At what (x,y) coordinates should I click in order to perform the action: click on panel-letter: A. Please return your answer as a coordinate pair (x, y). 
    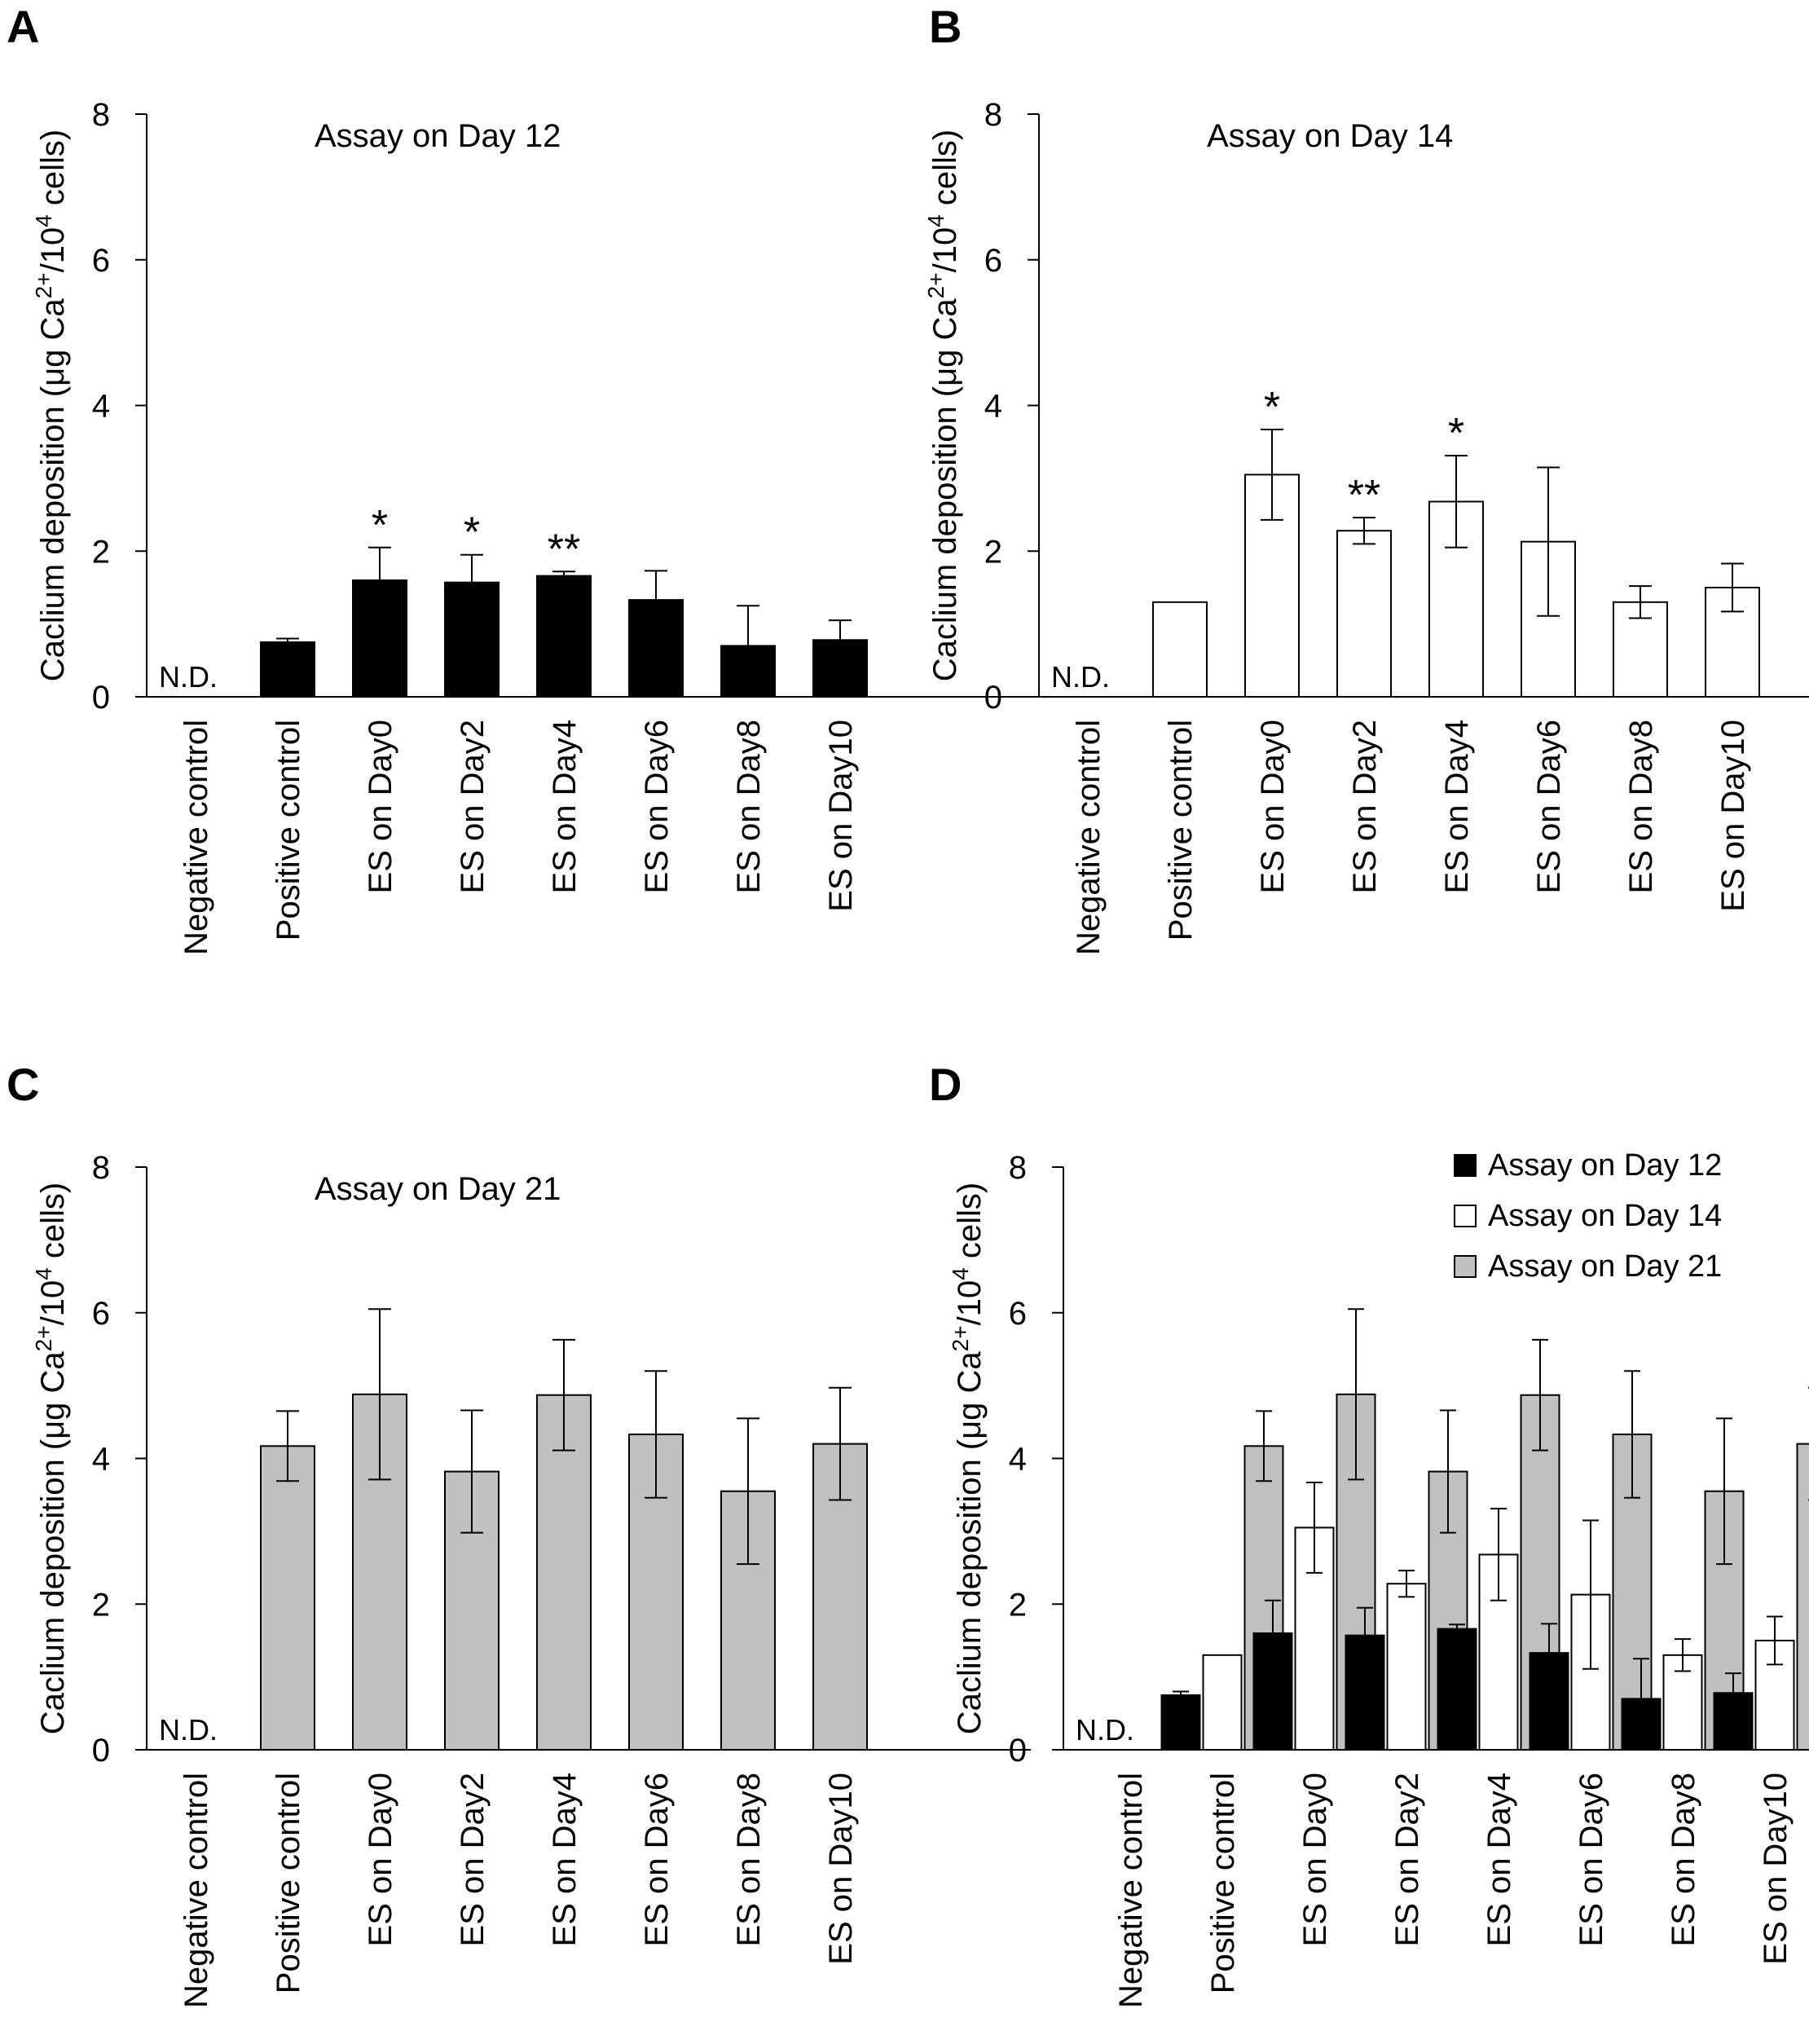
    Looking at the image, I should click on (23, 26).